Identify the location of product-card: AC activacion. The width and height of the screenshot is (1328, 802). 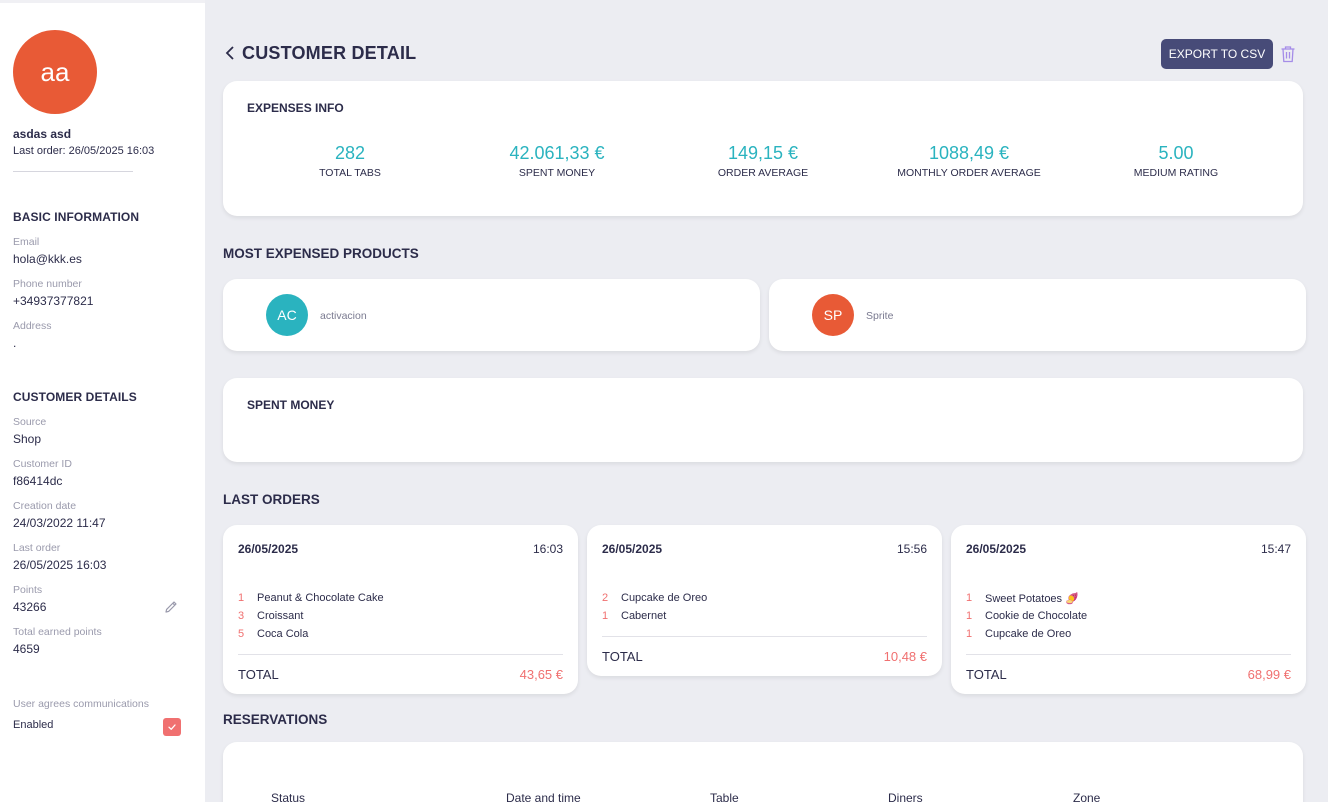
(491, 315).